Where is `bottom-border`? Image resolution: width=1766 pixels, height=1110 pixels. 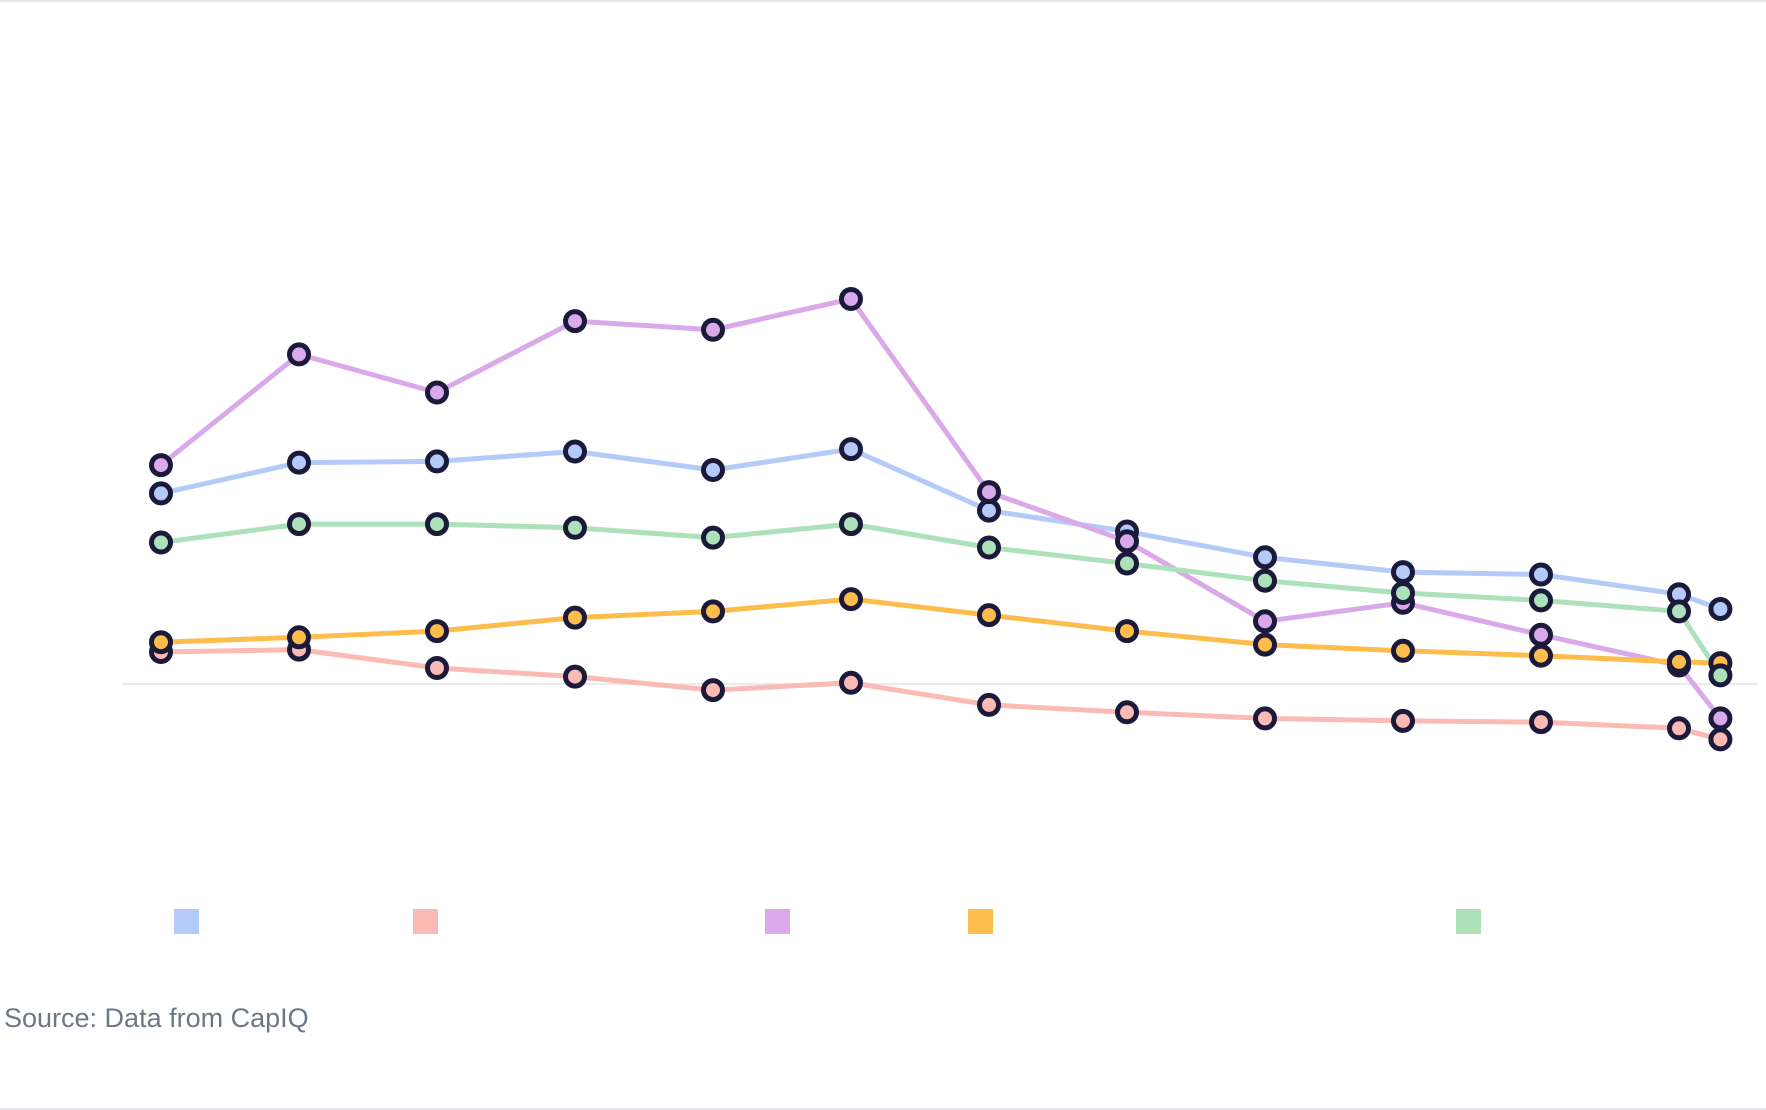 bottom-border is located at coordinates (883, 1109).